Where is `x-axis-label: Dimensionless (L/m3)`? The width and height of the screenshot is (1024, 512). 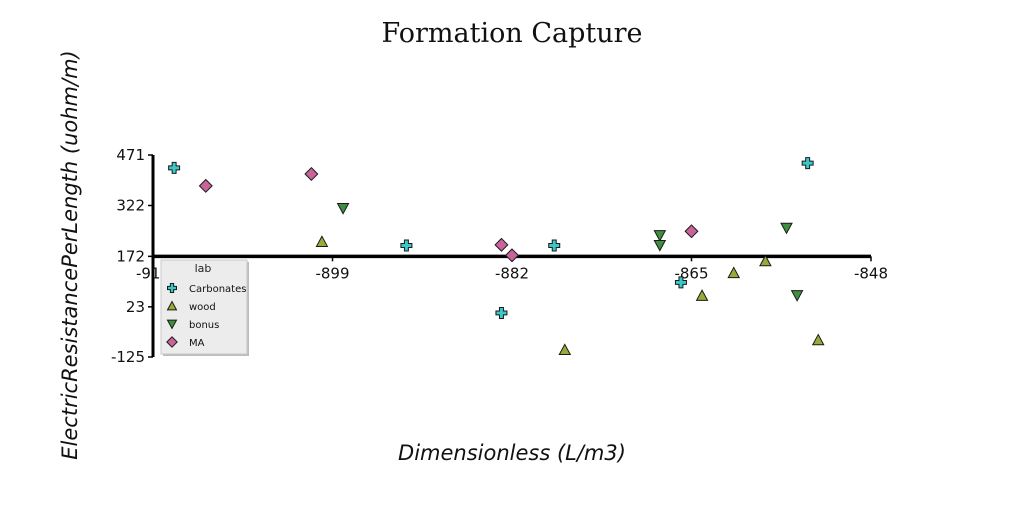 x-axis-label: Dimensionless (L/m3) is located at coordinates (512, 453).